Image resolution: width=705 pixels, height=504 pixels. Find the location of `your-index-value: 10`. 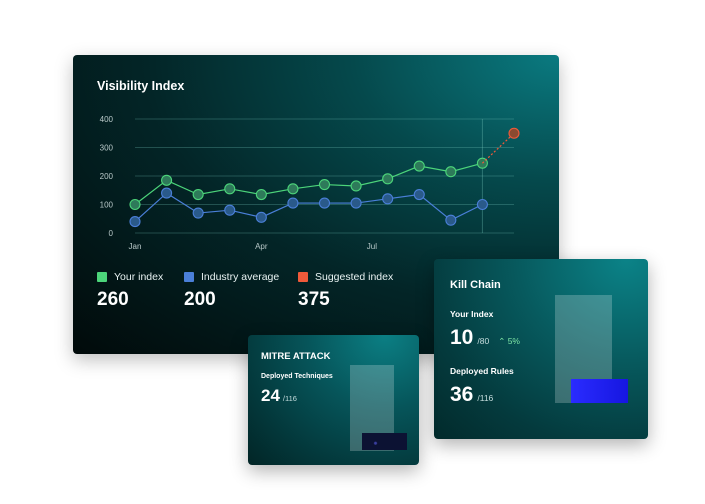

your-index-value: 10 is located at coordinates (462, 337).